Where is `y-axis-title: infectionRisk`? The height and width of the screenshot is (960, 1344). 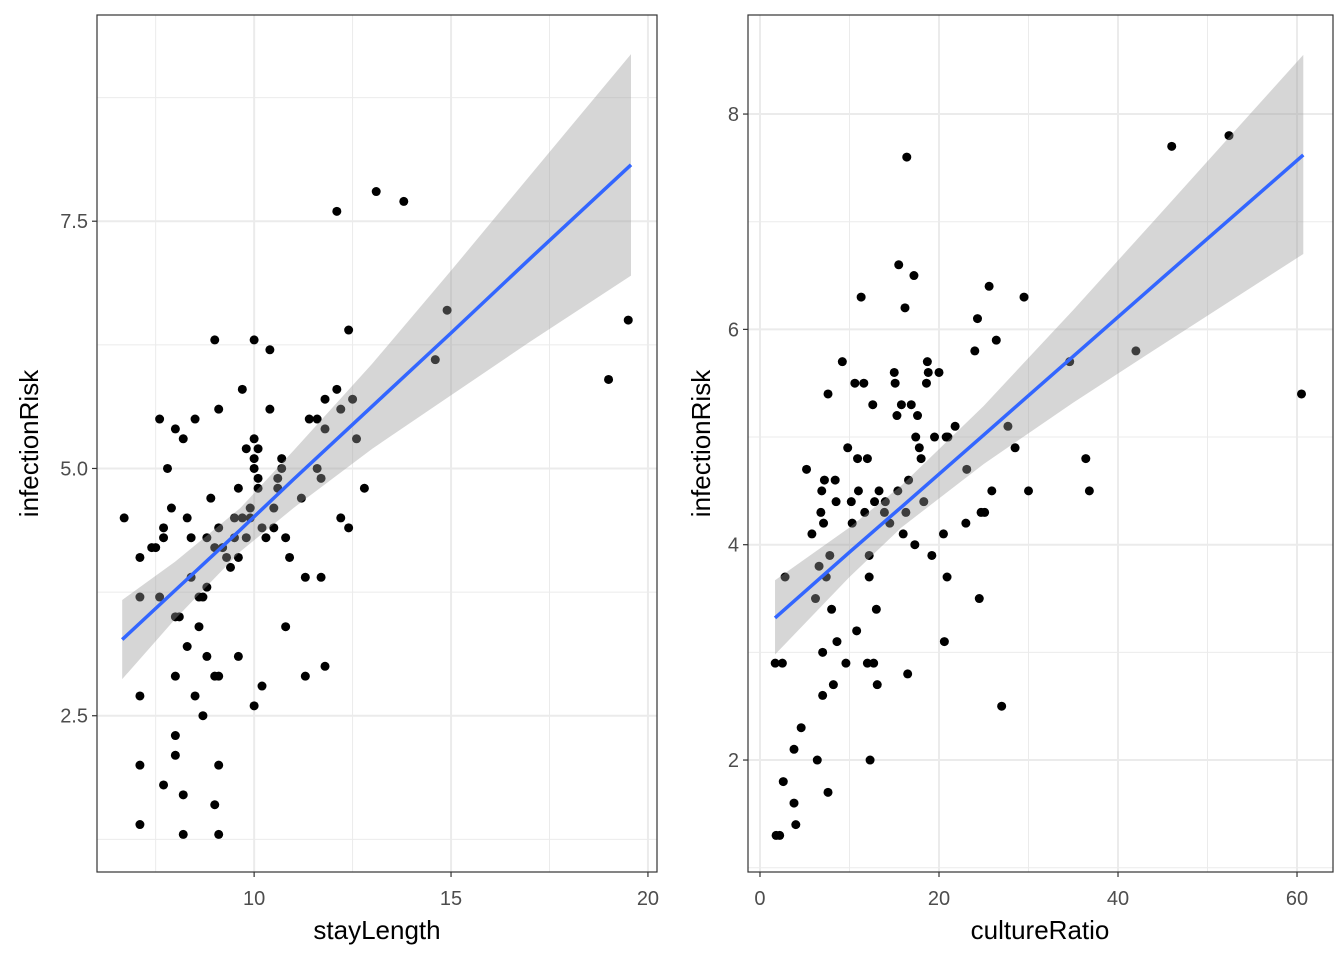
y-axis-title: infectionRisk is located at coordinates (701, 443).